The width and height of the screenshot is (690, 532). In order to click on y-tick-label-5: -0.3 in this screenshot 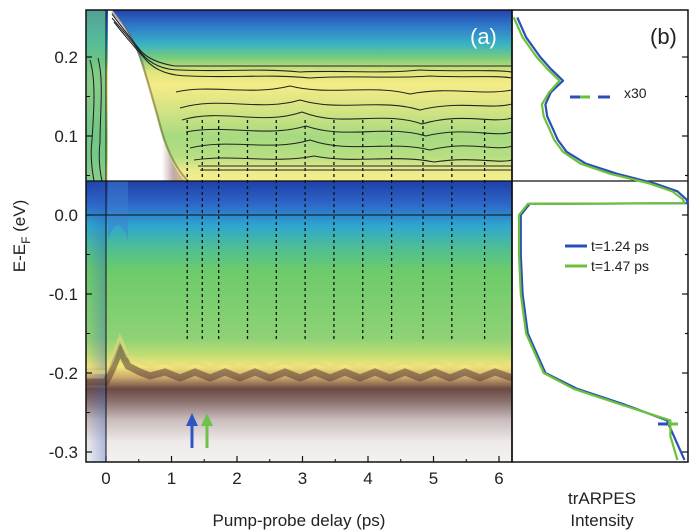, I will do `click(63, 452)`.